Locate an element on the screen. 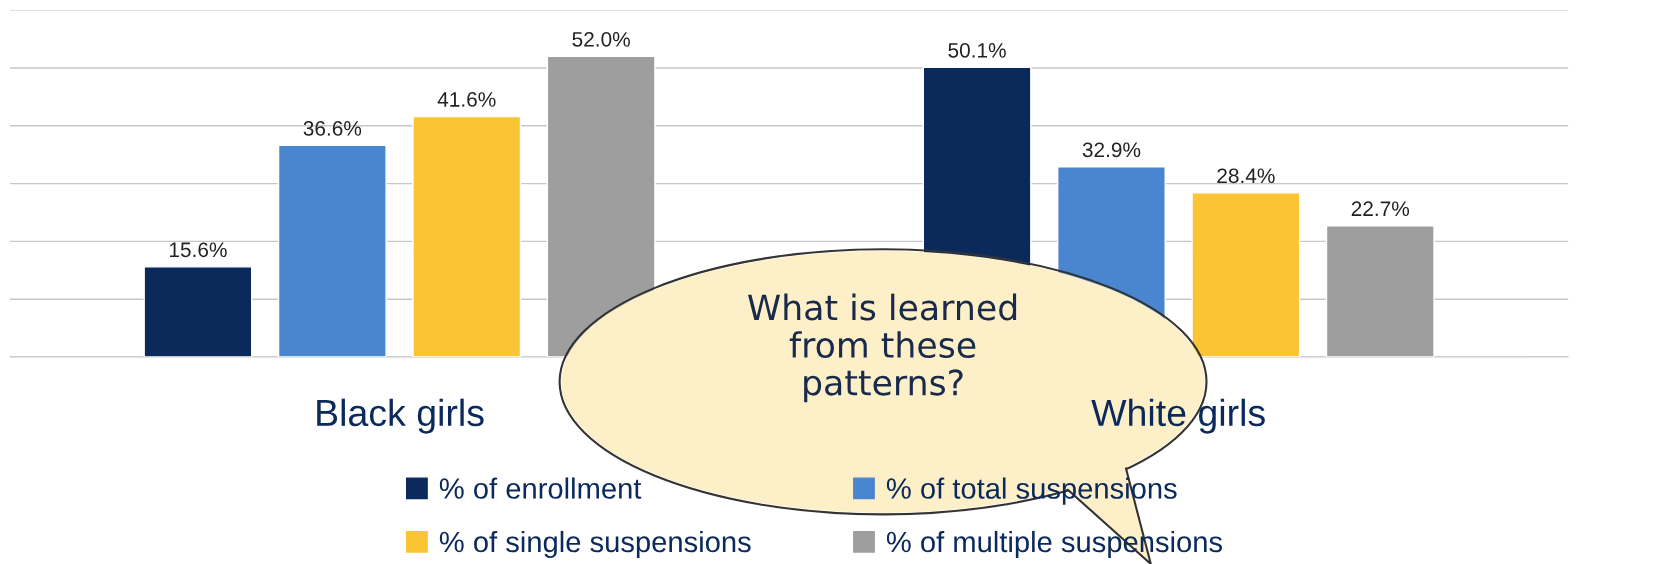 This screenshot has height=564, width=1663. data-label: 36.6% is located at coordinates (332, 128).